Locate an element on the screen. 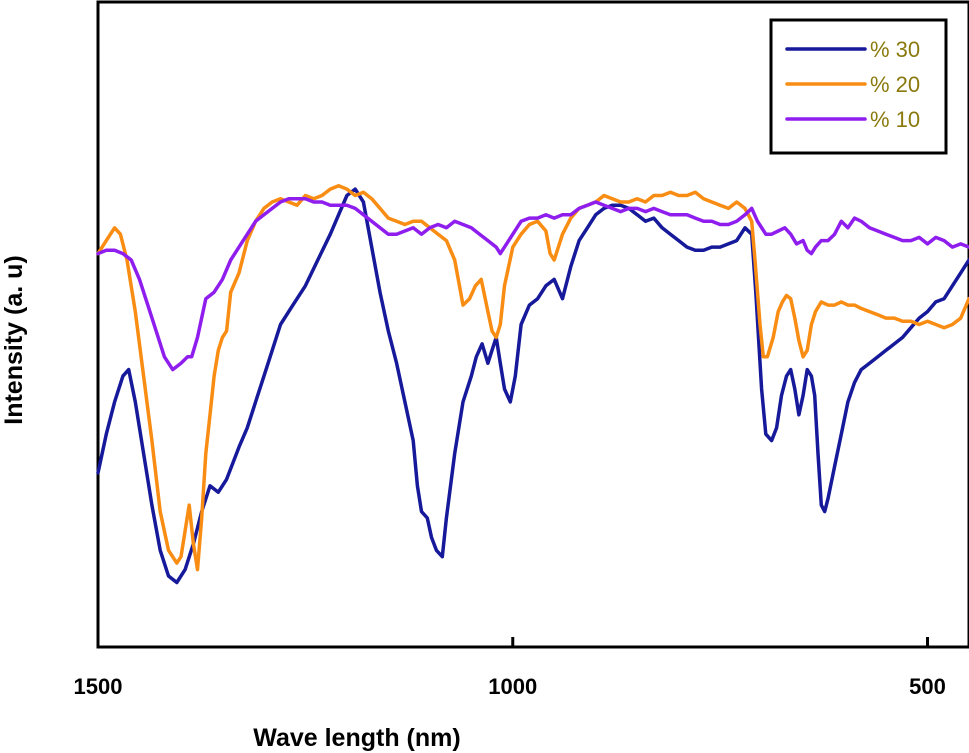 This screenshot has width=969, height=753. legend-label-1: % 30 is located at coordinates (895, 49).